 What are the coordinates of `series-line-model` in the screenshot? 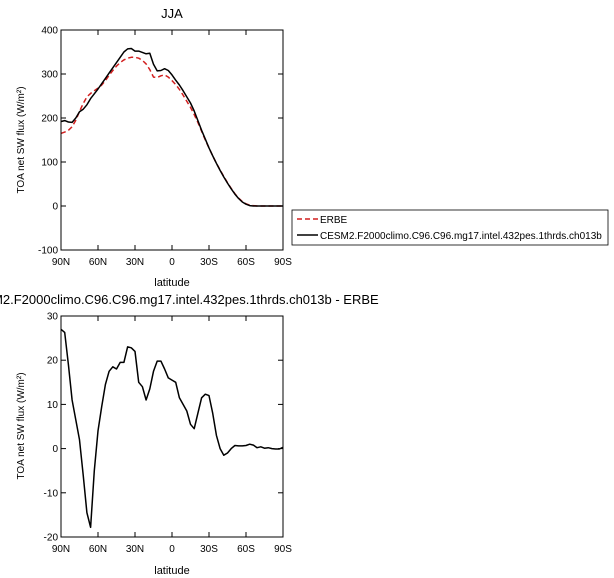 It's located at (171, 127).